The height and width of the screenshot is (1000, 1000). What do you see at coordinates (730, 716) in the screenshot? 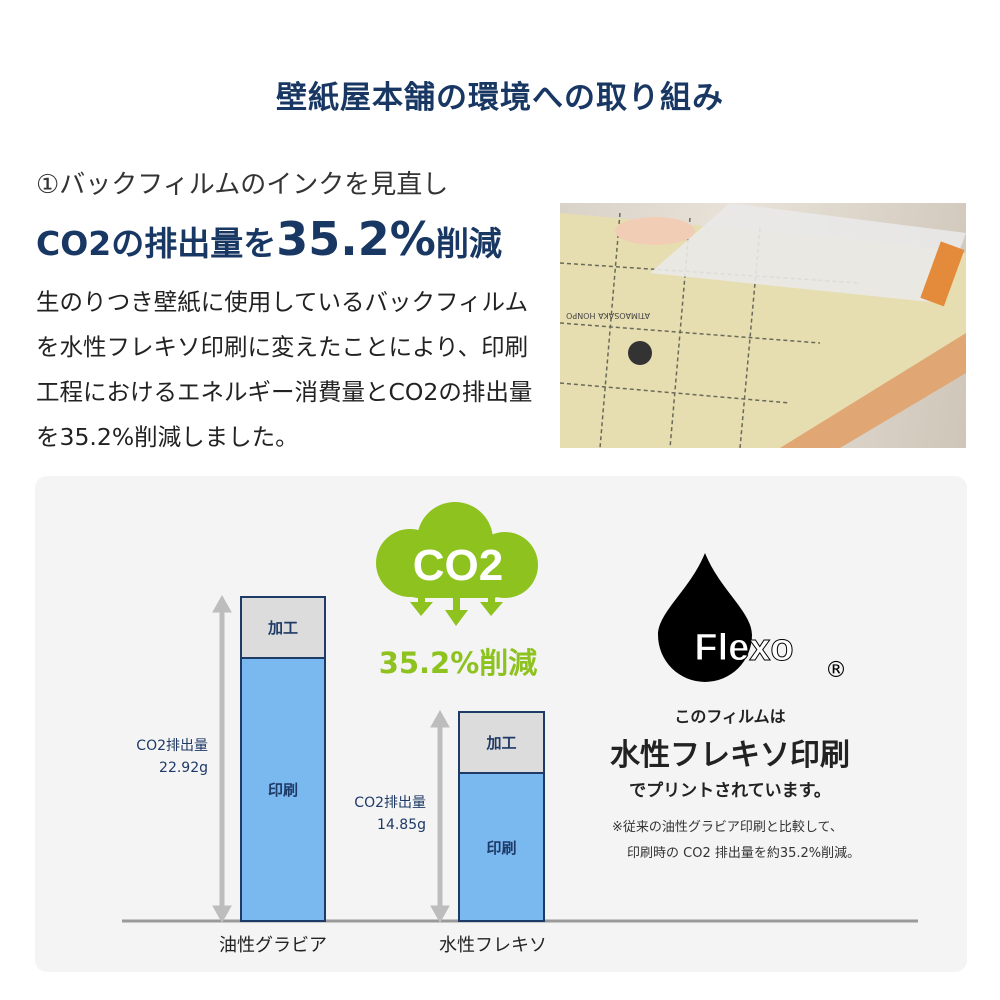
I see `flexo-line1: このフィルムは` at bounding box center [730, 716].